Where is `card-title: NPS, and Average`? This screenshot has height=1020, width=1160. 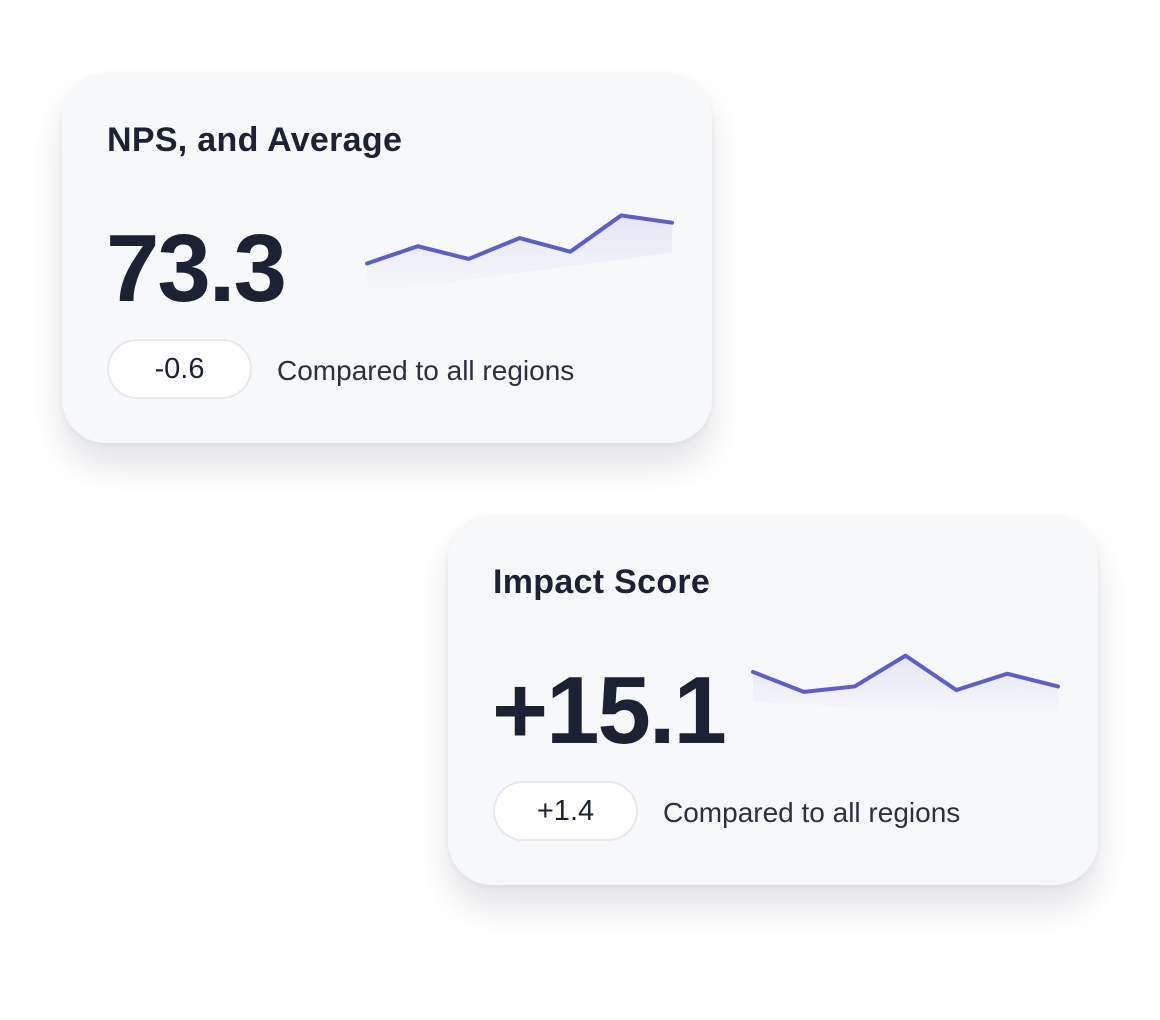
card-title: NPS, and Average is located at coordinates (255, 140).